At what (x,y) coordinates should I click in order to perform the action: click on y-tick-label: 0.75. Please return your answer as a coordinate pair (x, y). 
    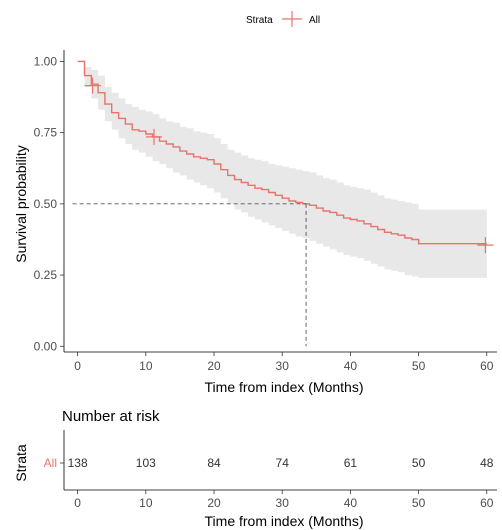
    Looking at the image, I should click on (46, 133).